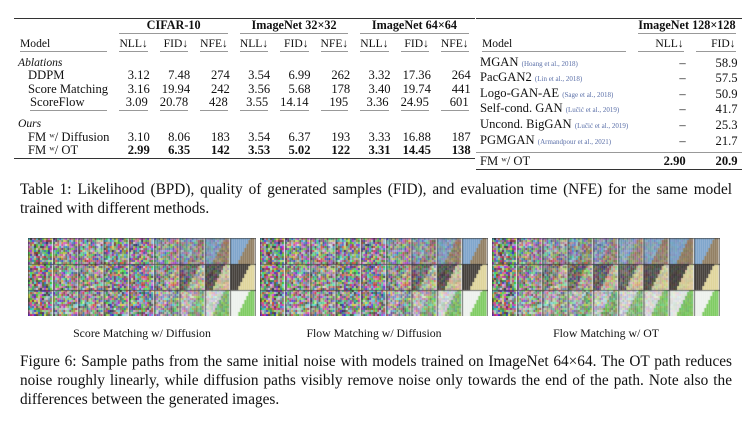 This screenshot has width=750, height=422. Describe the element at coordinates (609, 63) in the screenshot. I see `table-row: MGAN (Hoang et al., 2018) – 58.9` at that location.